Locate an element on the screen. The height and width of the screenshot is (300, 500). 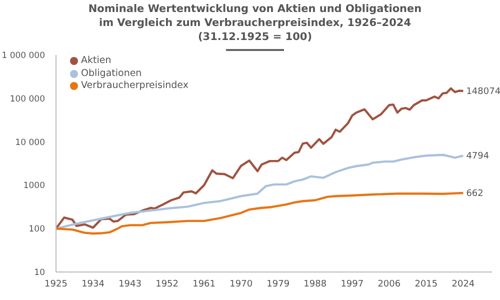
data-label: 662 is located at coordinates (475, 193).